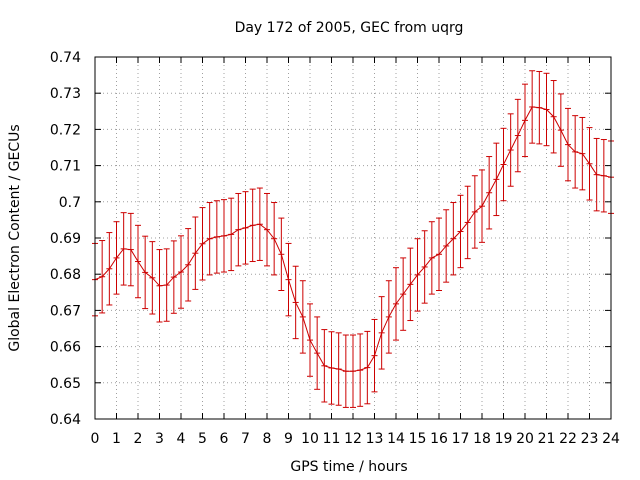 Image resolution: width=640 pixels, height=480 pixels. Describe the element at coordinates (418, 439) in the screenshot. I see `x-tick-label: 15` at that location.